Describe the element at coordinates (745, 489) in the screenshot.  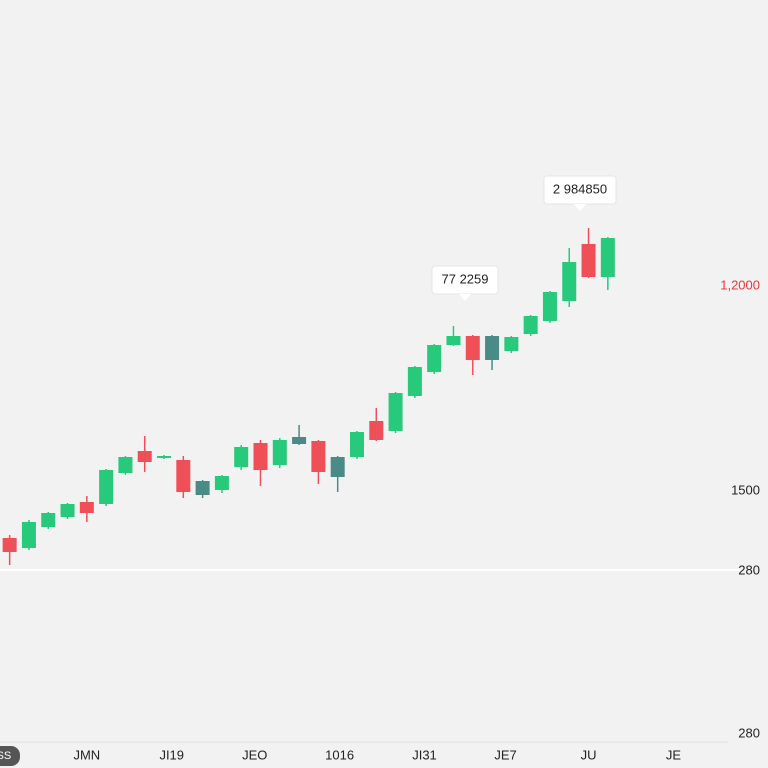
I see `right-label: 1500` at that location.